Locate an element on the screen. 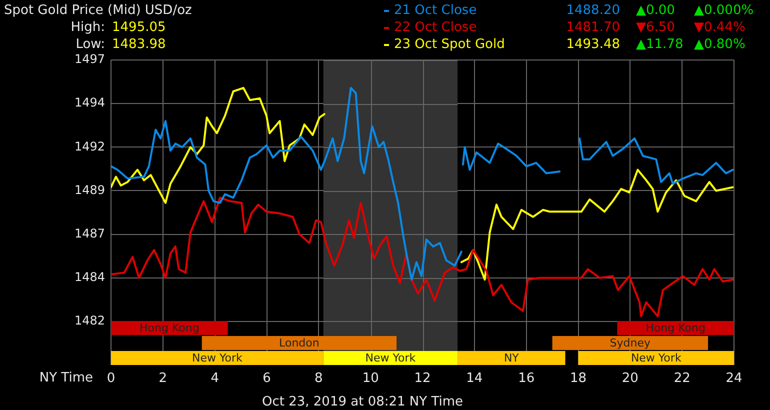 The image size is (770, 410). text: 1481.70 is located at coordinates (593, 27).